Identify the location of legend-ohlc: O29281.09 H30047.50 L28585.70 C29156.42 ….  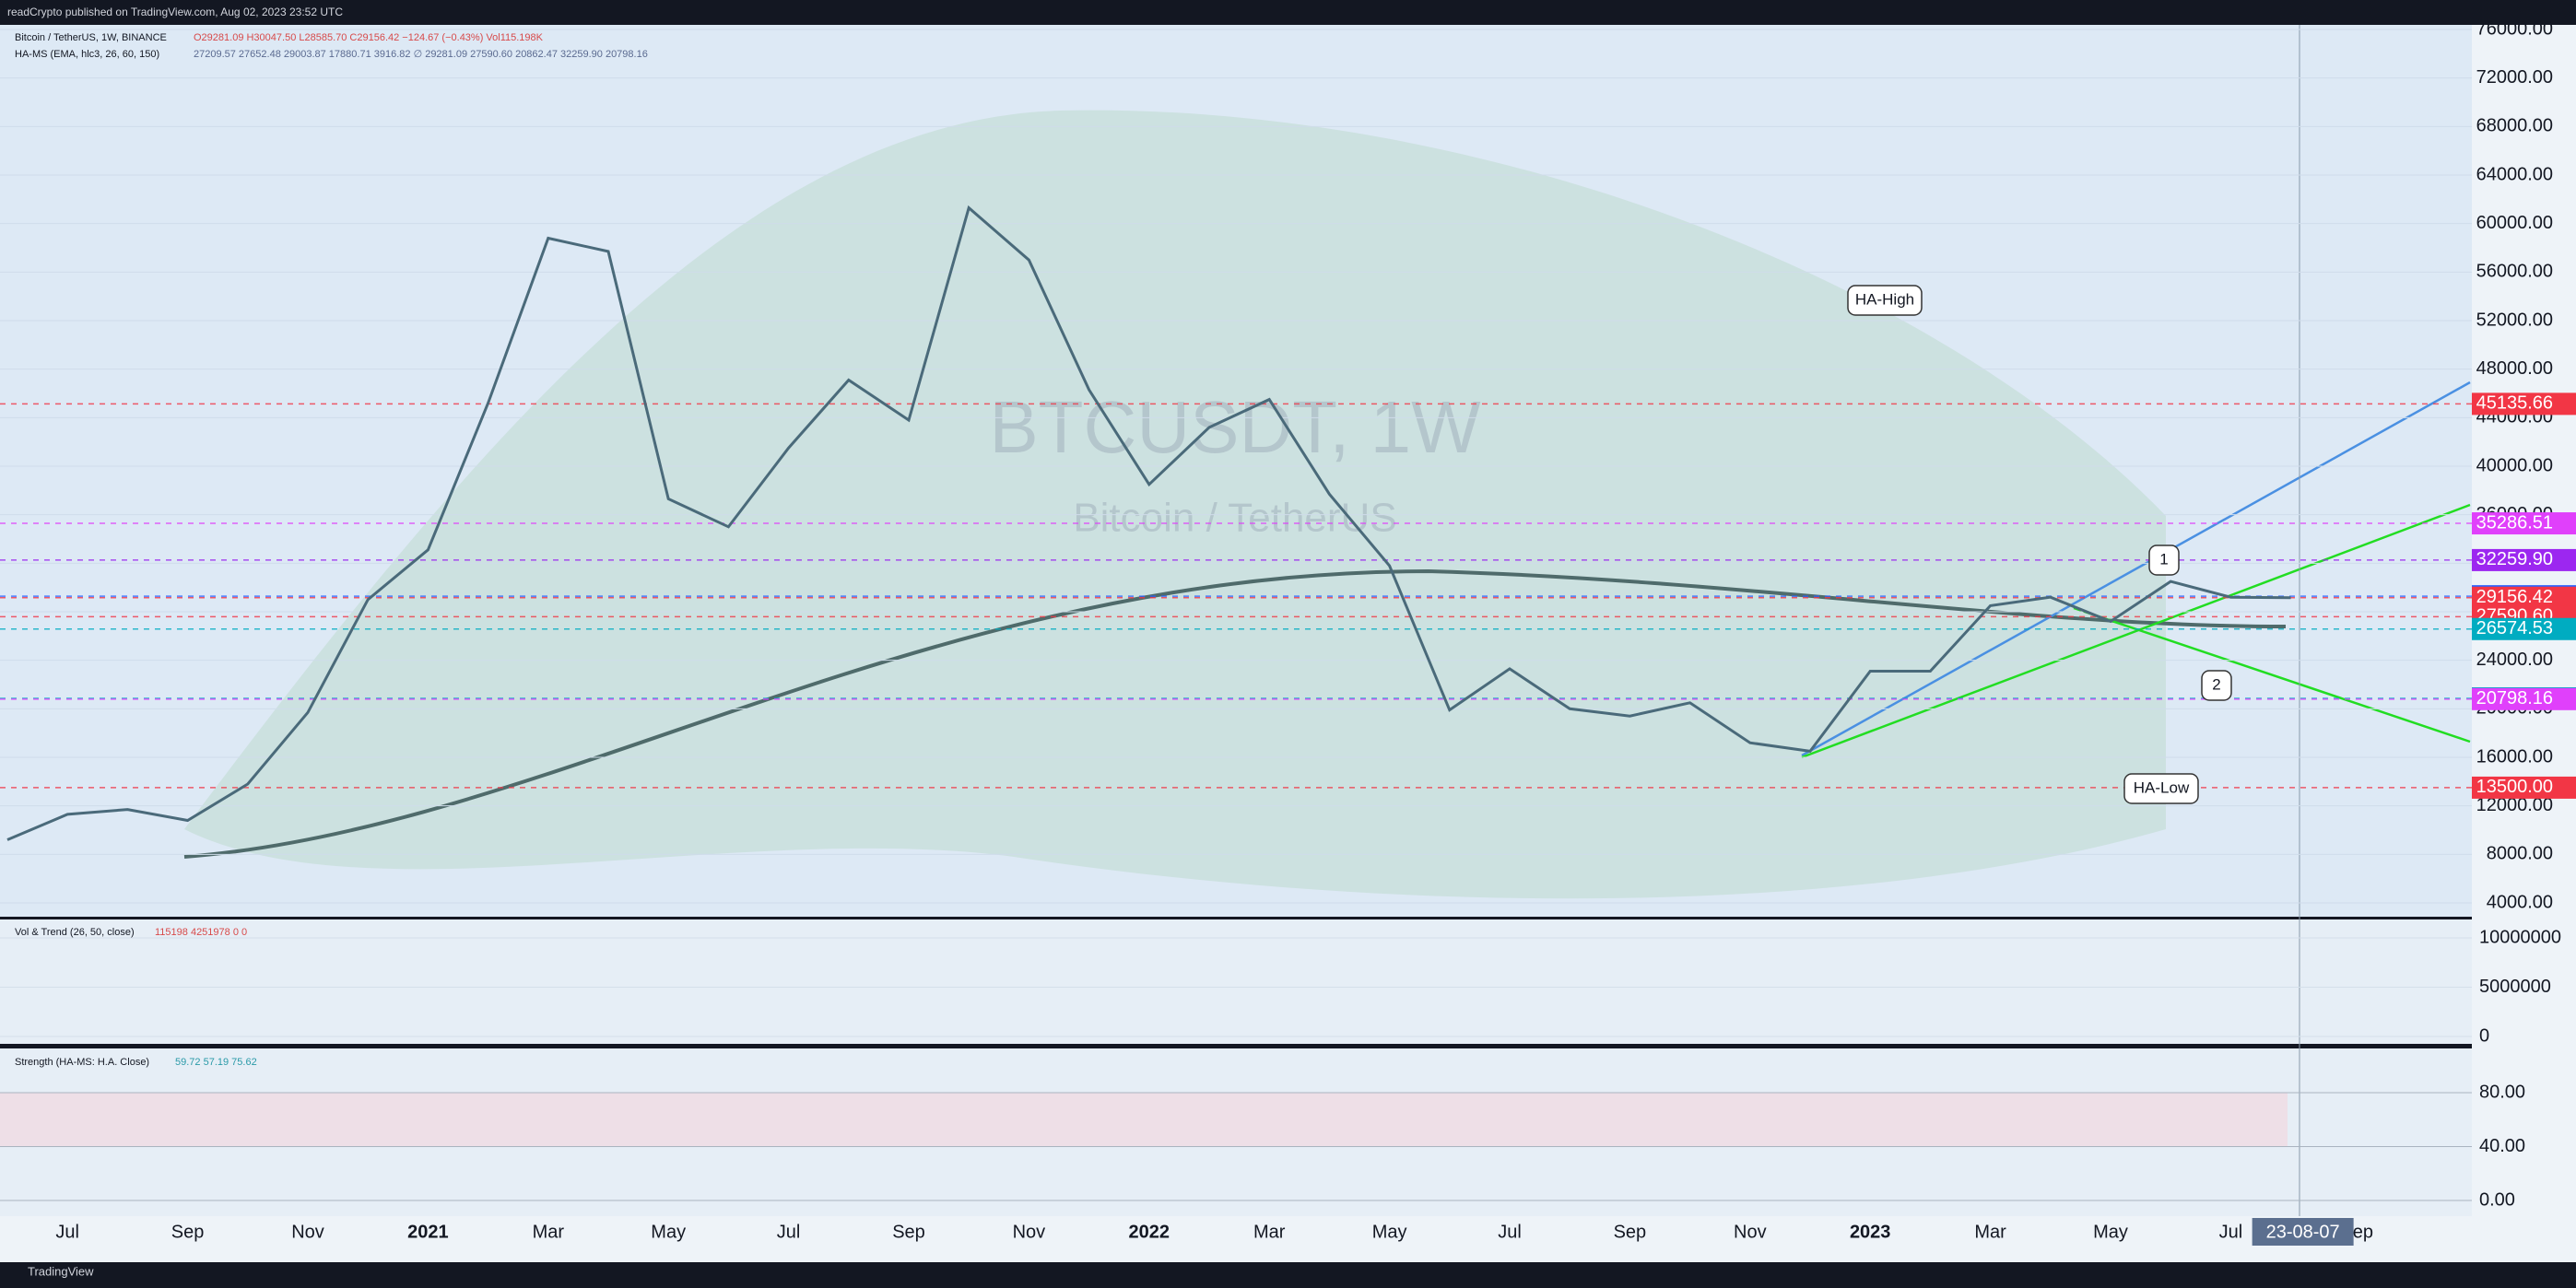
(369, 37).